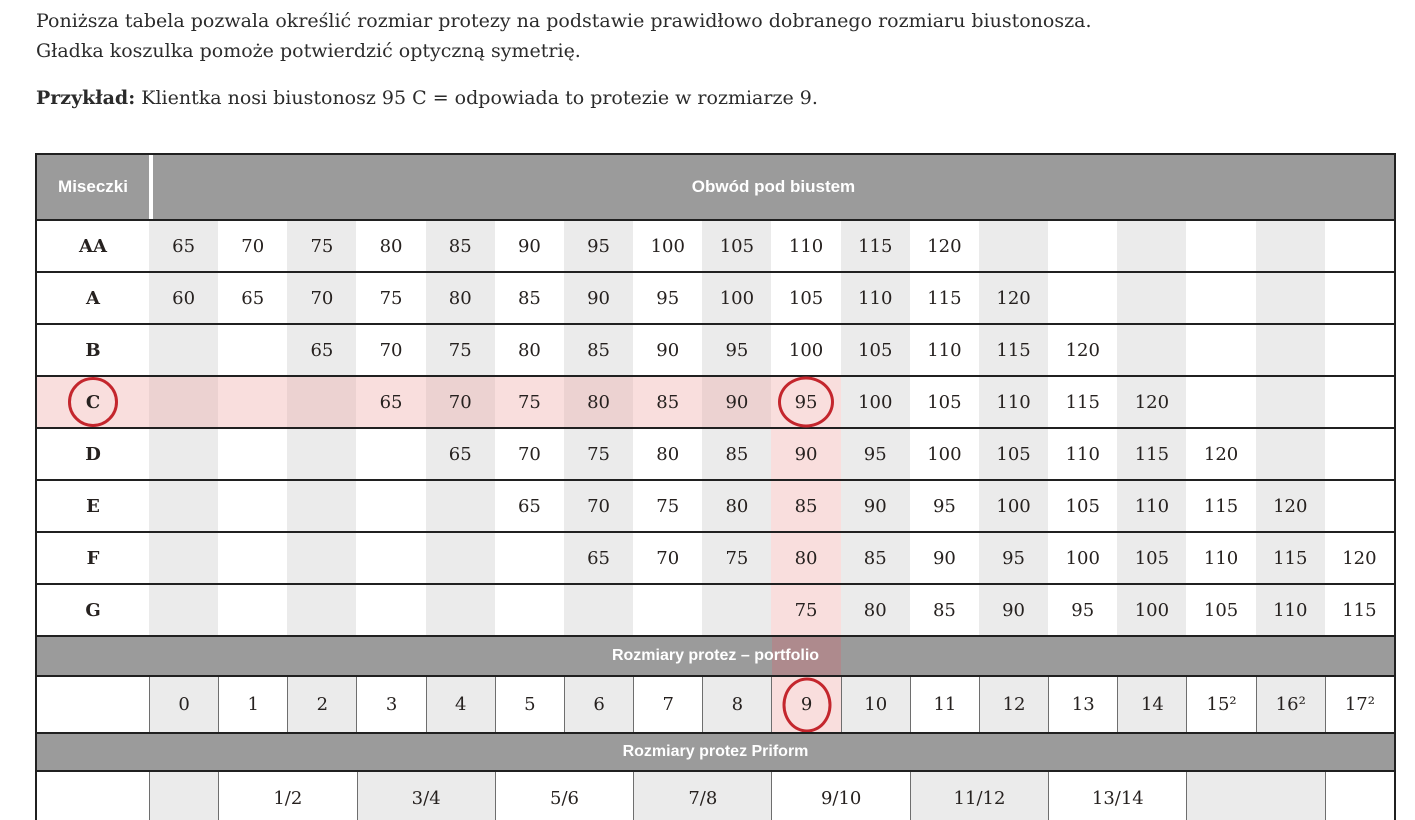 This screenshot has width=1415, height=820. What do you see at coordinates (184, 246) in the screenshot?
I see `cell-AA-col1: 65` at bounding box center [184, 246].